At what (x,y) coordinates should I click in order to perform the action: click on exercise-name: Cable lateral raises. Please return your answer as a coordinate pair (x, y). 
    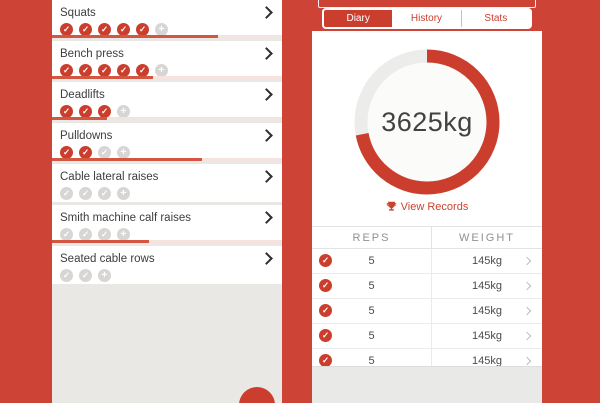
    Looking at the image, I should click on (109, 176).